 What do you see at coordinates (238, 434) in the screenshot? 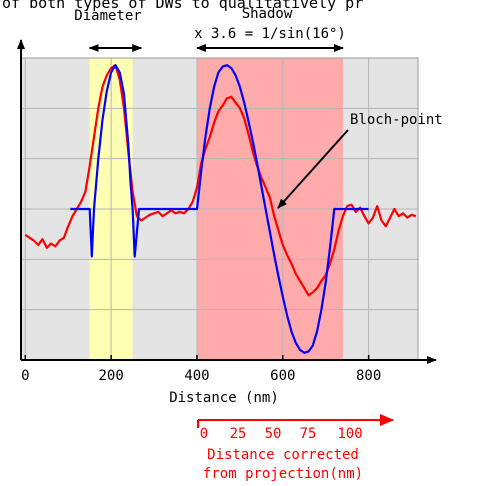
I see `corrected-tick-label: 25` at bounding box center [238, 434].